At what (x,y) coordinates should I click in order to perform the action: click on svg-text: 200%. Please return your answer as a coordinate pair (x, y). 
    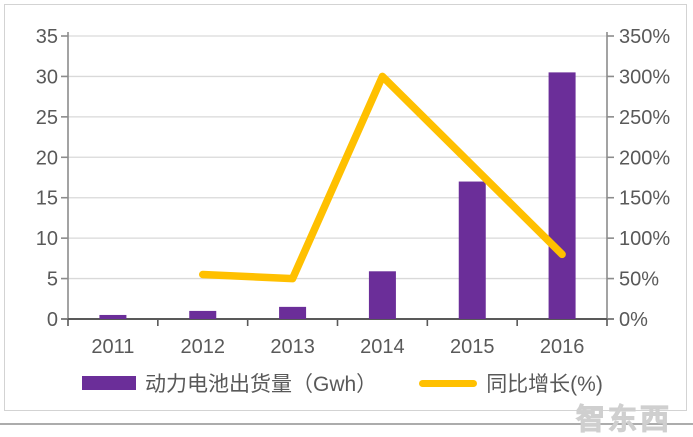
    Looking at the image, I should click on (644, 158).